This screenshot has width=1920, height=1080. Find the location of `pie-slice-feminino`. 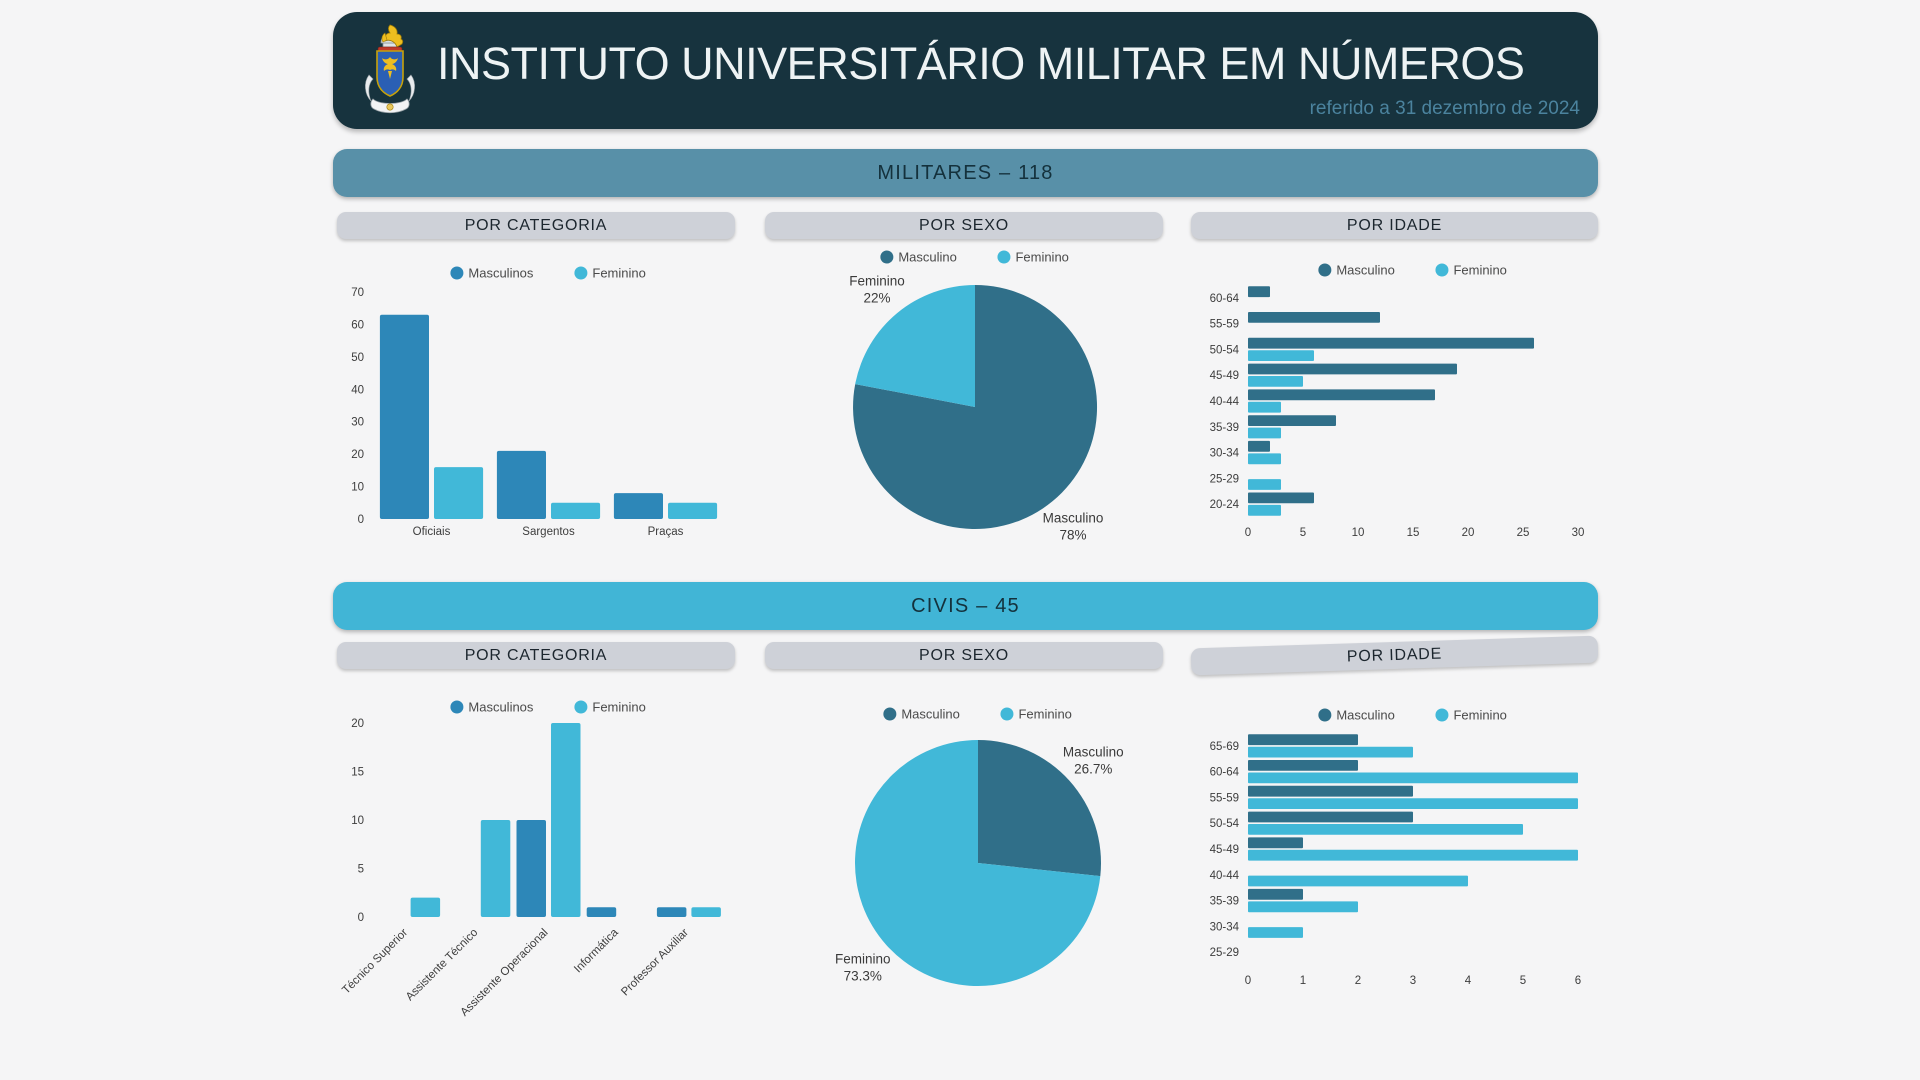

pie-slice-feminino is located at coordinates (915, 346).